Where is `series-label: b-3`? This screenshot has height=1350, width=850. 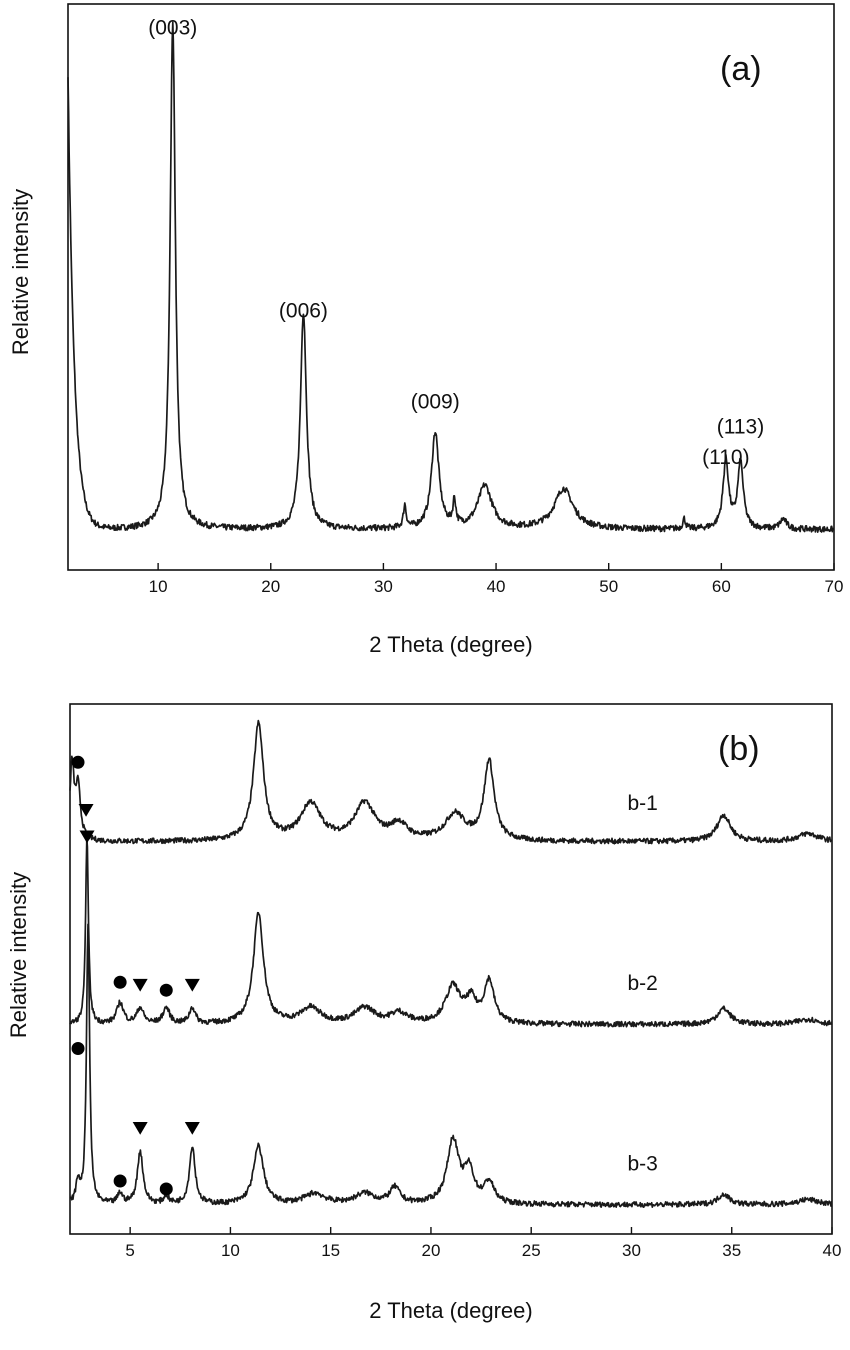 series-label: b-3 is located at coordinates (642, 1163).